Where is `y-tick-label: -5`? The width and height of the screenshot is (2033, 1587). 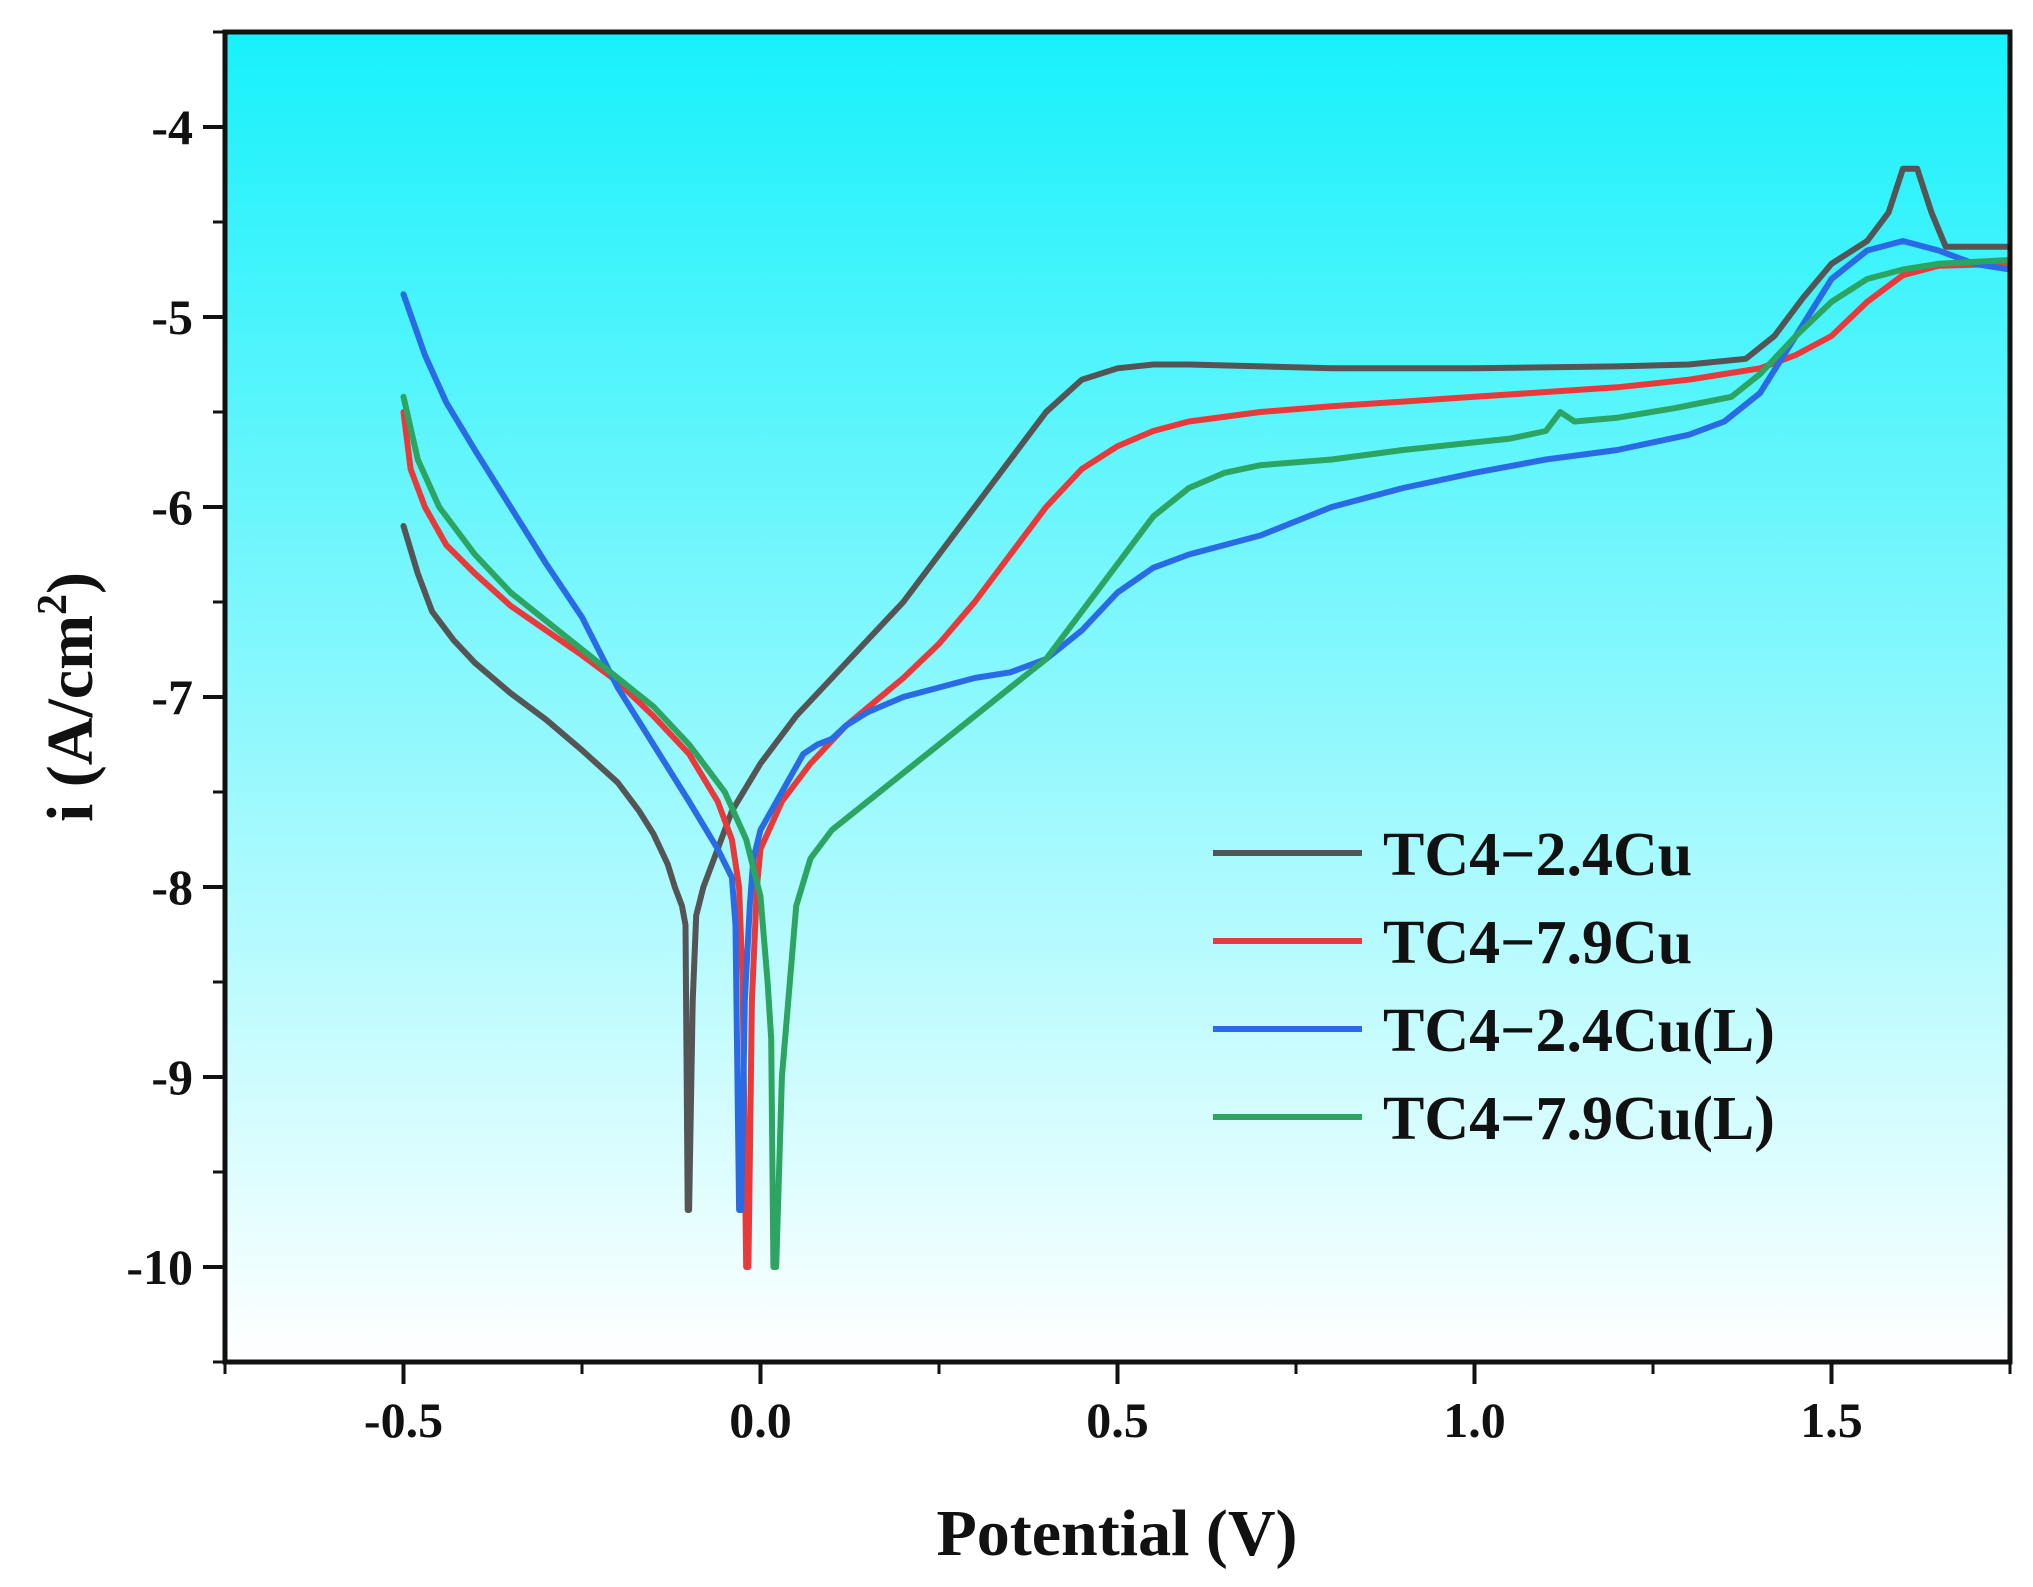
y-tick-label: -5 is located at coordinates (172, 317).